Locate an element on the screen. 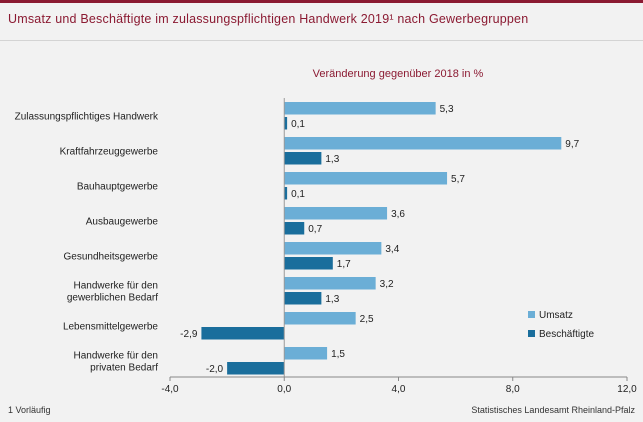 The height and width of the screenshot is (422, 643). category-label: privaten Bedarf is located at coordinates (124, 367).